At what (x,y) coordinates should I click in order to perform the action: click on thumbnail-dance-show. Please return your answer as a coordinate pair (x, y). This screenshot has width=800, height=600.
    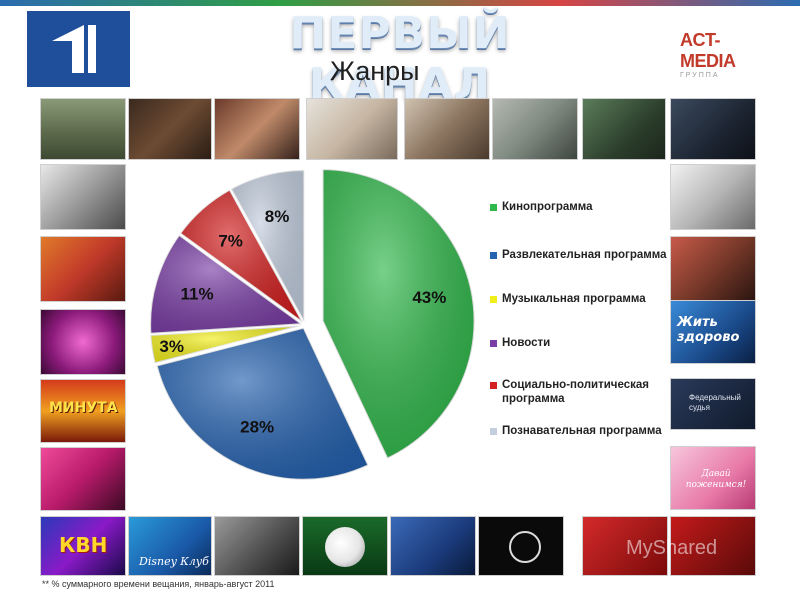
    Looking at the image, I should click on (83, 269).